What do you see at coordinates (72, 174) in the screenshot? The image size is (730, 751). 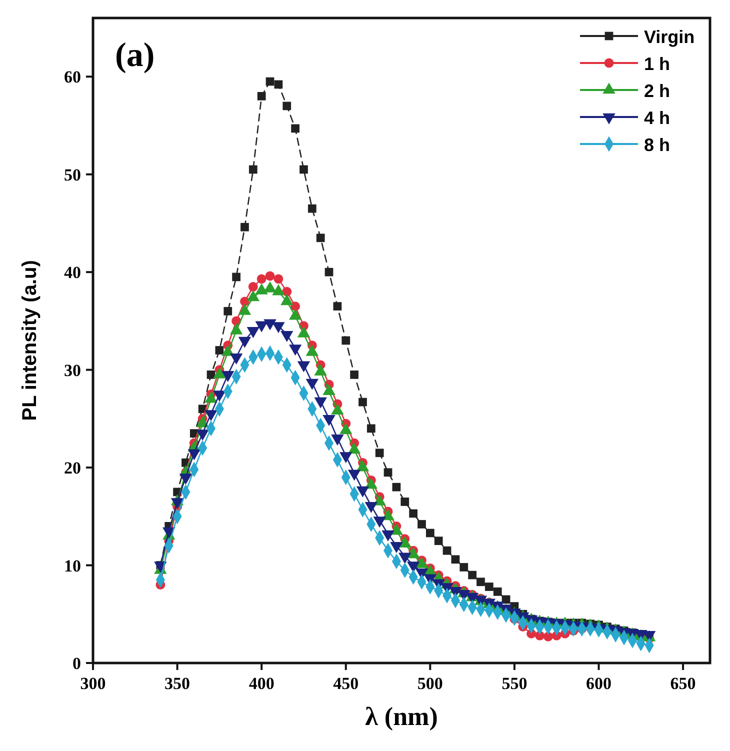 I see `y-tick-label: 50` at bounding box center [72, 174].